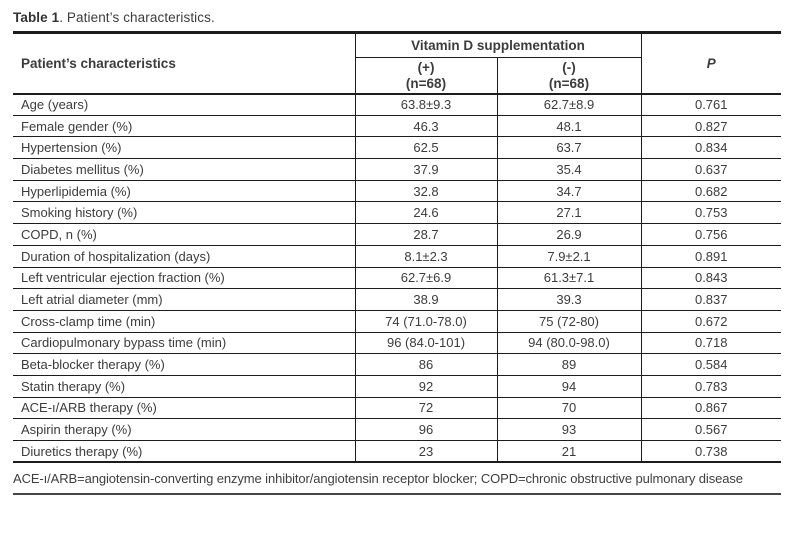 Image resolution: width=795 pixels, height=540 pixels. What do you see at coordinates (184, 321) in the screenshot?
I see `row-label-cell: Cross-clamp time (min)` at bounding box center [184, 321].